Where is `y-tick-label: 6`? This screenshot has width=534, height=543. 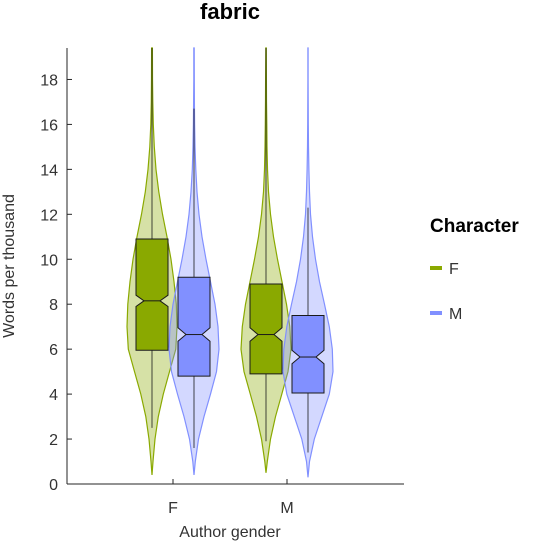 y-tick-label: 6 is located at coordinates (53, 350).